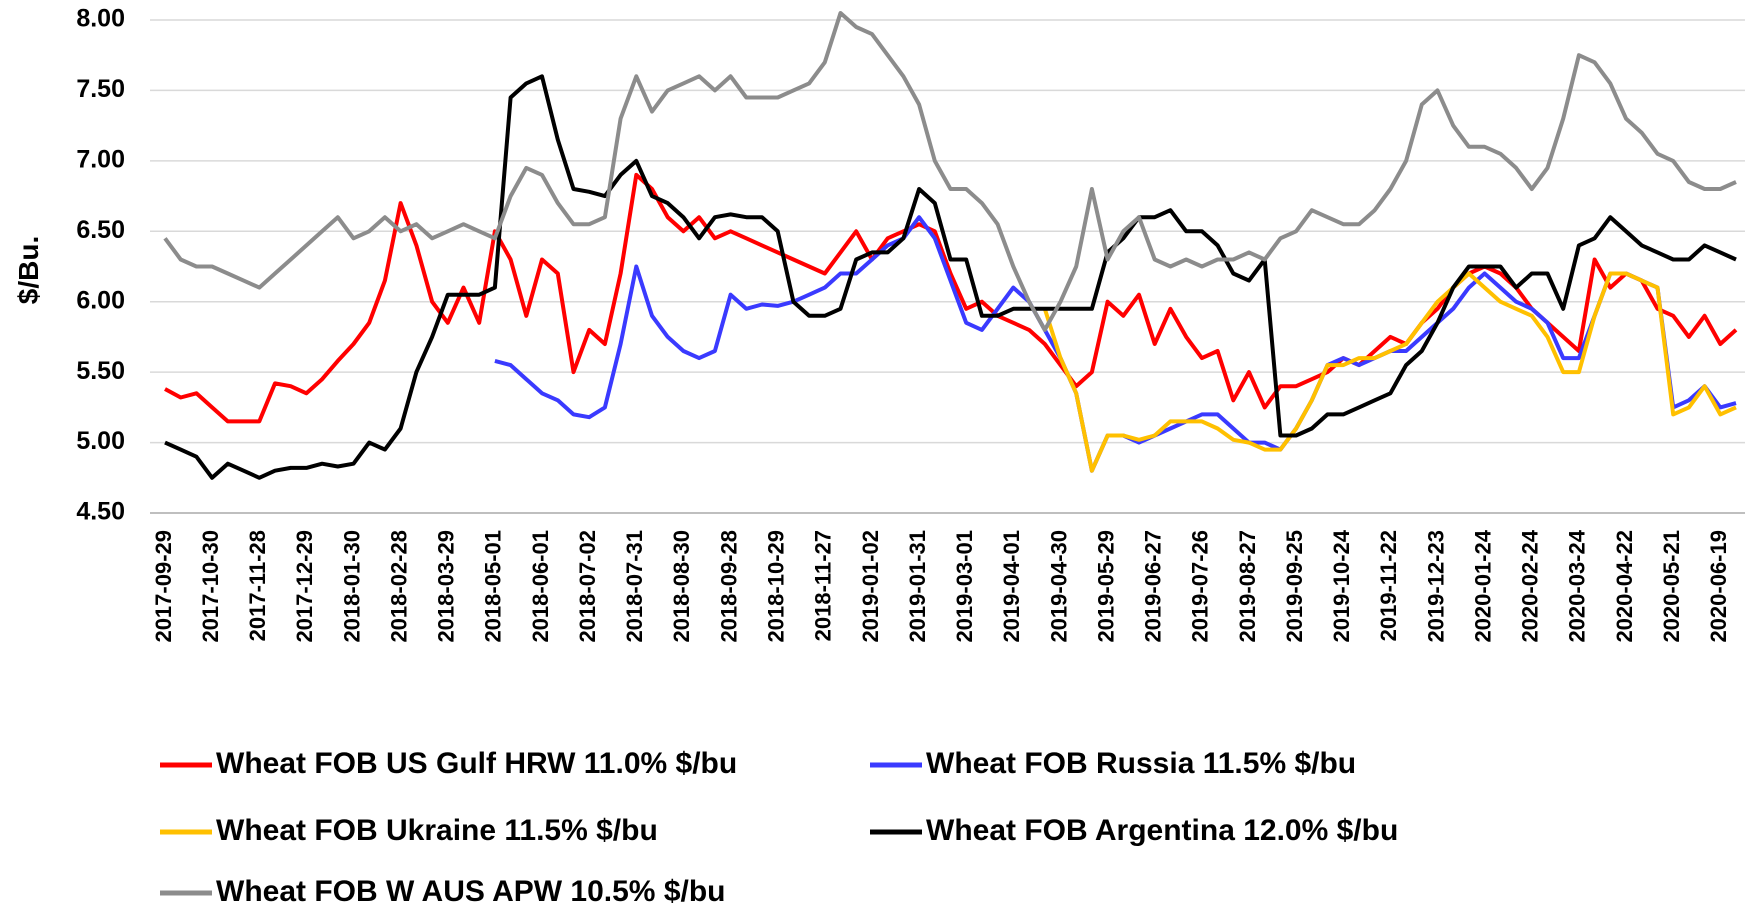 This screenshot has height=917, width=1750. Describe the element at coordinates (257, 585) in the screenshot. I see `x-tick-label: 2017-11-28` at that location.